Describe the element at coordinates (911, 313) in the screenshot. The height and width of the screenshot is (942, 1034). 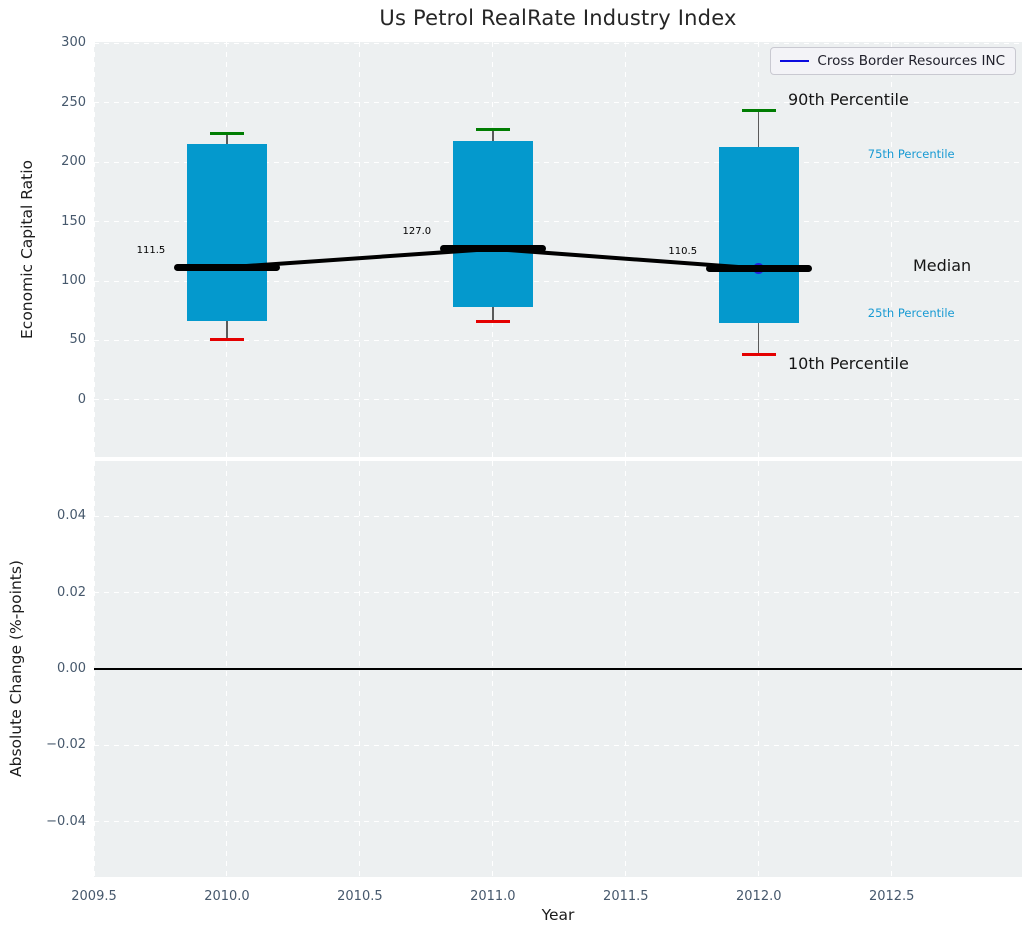
I see `annotation-25th-percentile: 25th Percentile` at that location.